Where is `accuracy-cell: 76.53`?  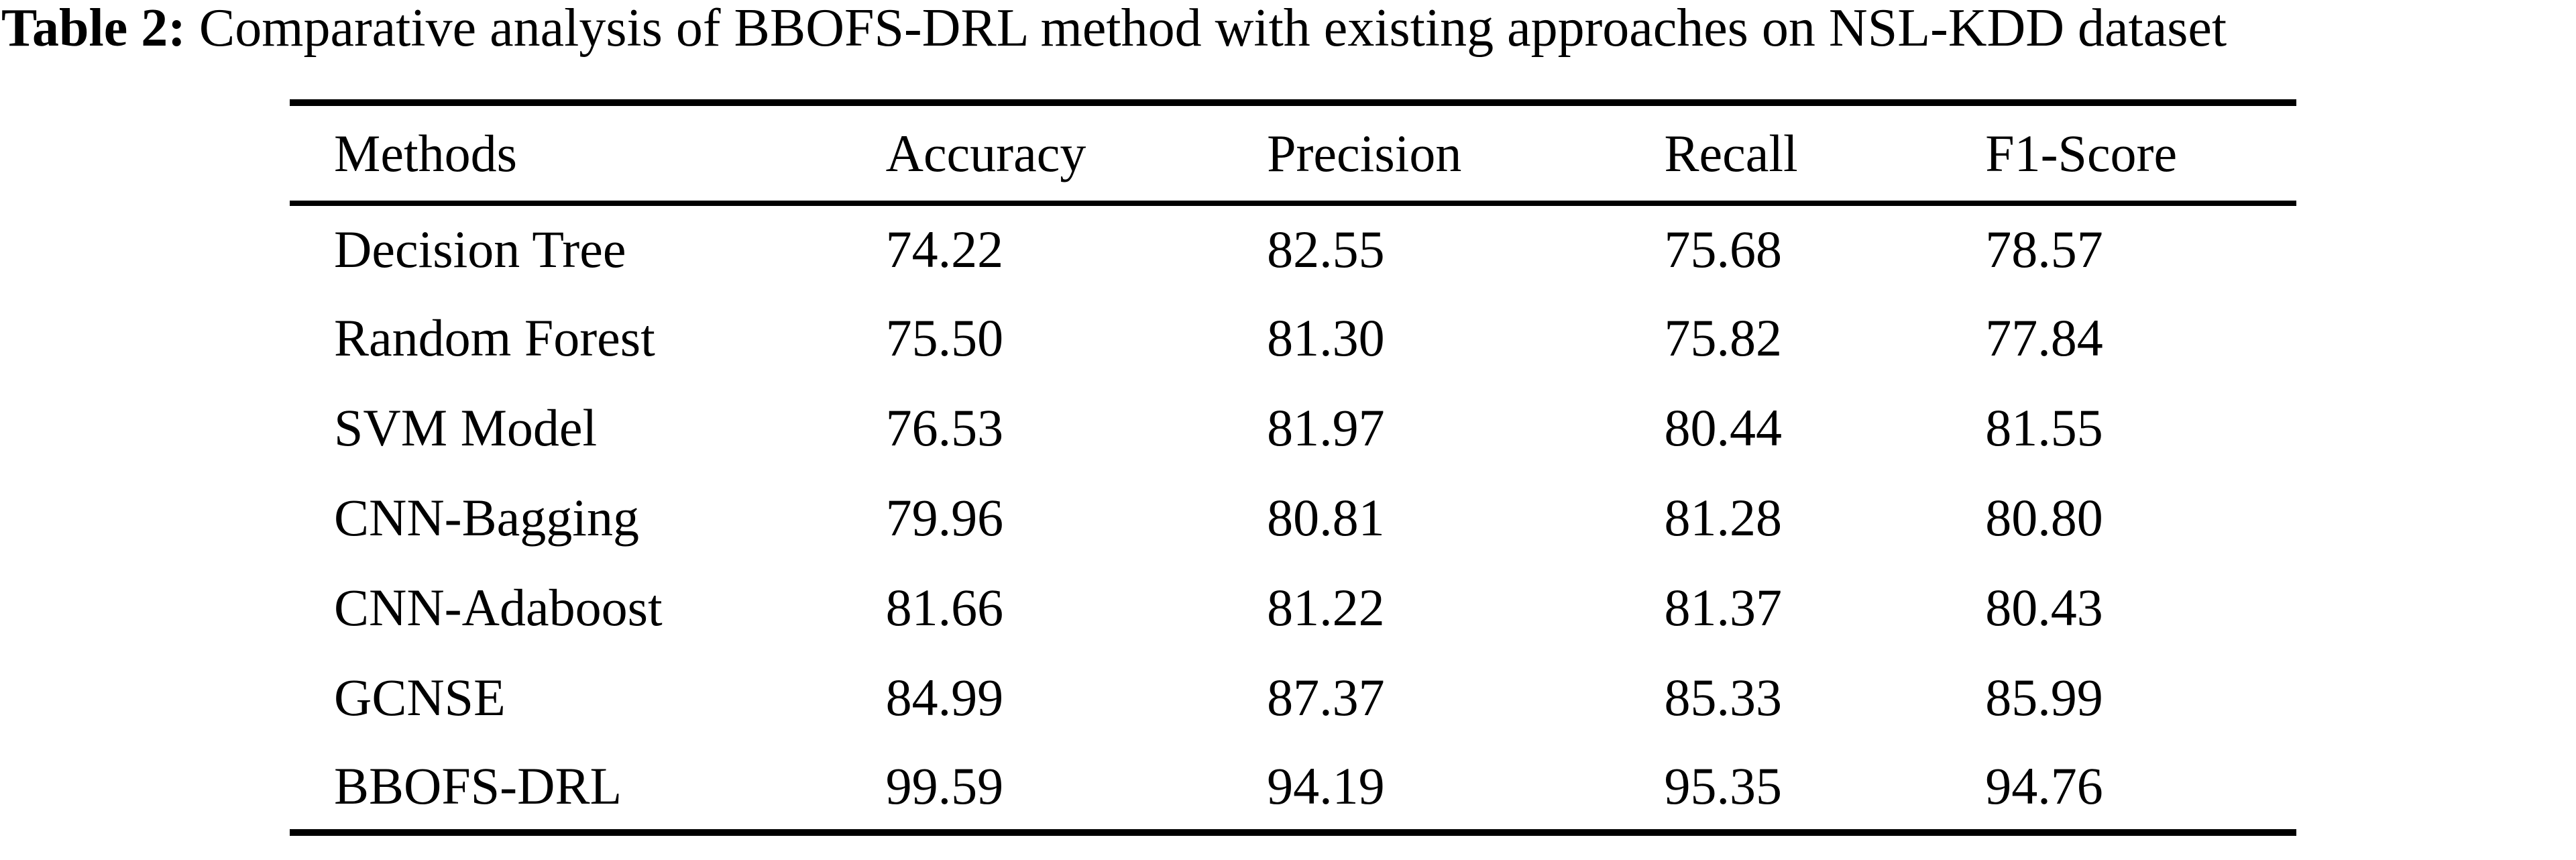 accuracy-cell: 76.53 is located at coordinates (944, 427).